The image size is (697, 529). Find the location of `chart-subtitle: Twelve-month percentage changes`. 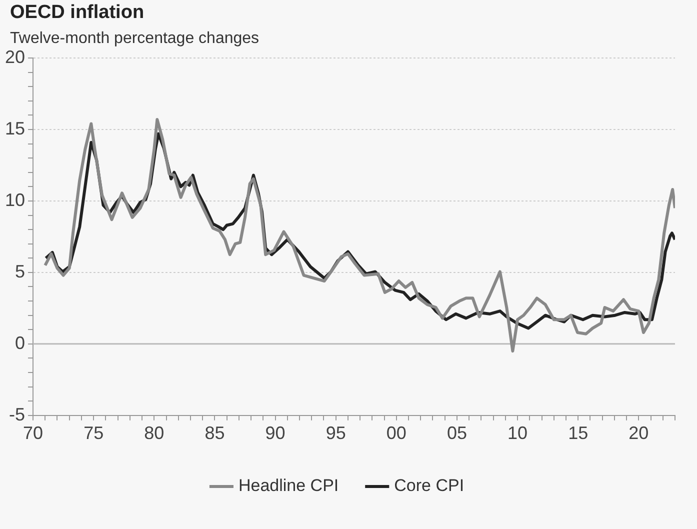

chart-subtitle: Twelve-month percentage changes is located at coordinates (135, 39).